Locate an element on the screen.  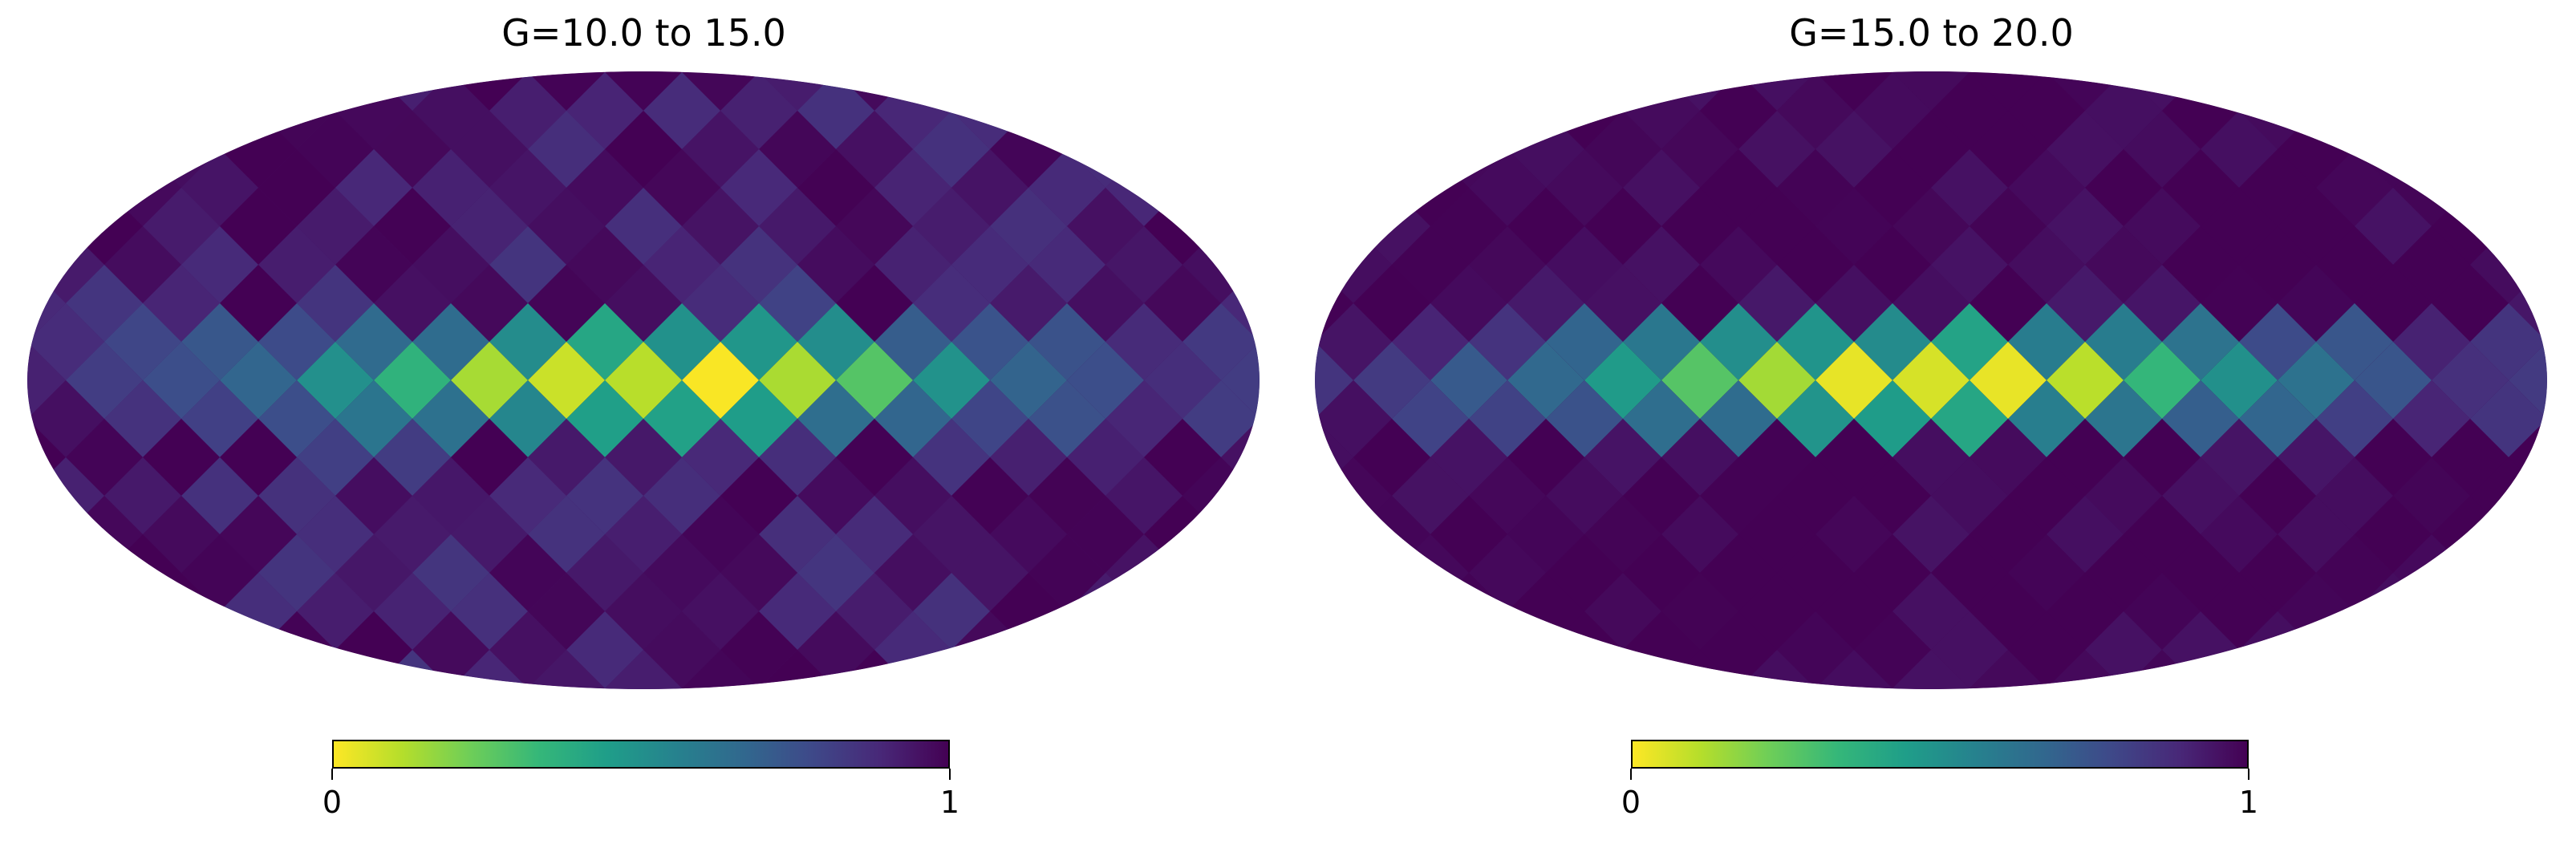
map-title: G=10.0 to 15.0 is located at coordinates (643, 33).